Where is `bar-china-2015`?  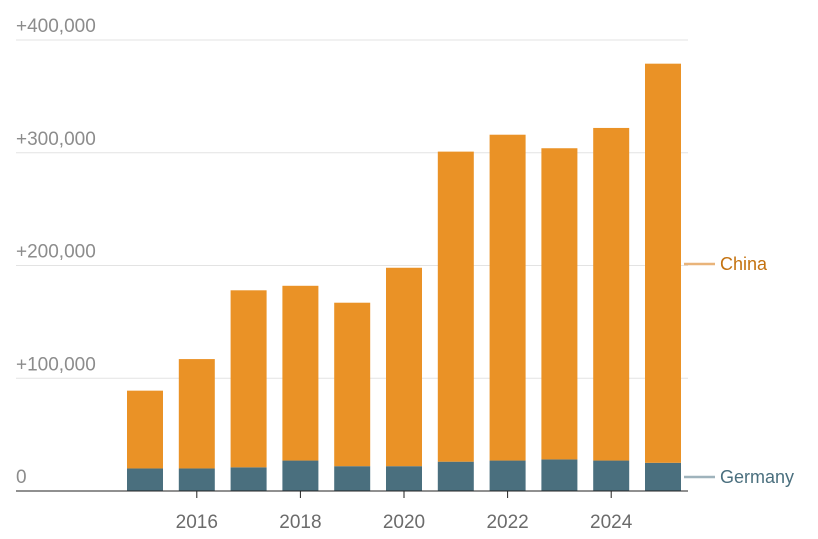
bar-china-2015 is located at coordinates (145, 429).